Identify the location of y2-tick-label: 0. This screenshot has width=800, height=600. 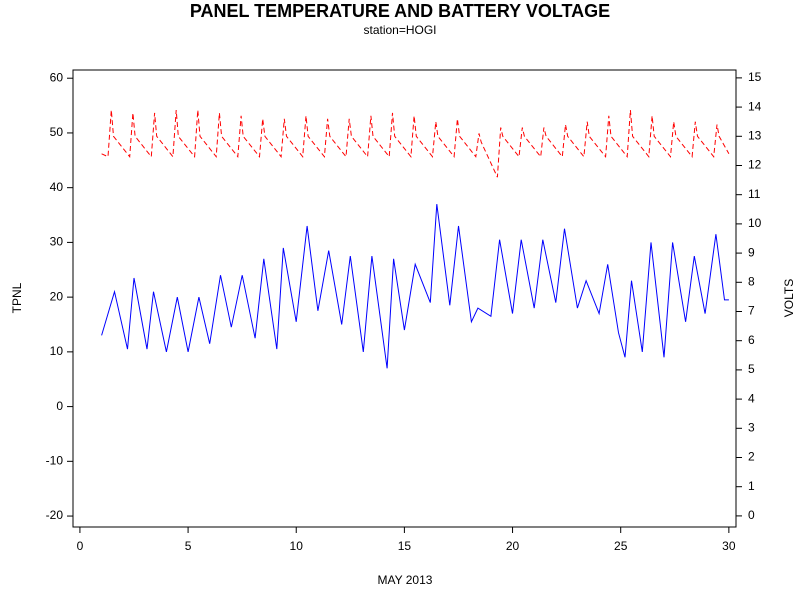
(751, 515).